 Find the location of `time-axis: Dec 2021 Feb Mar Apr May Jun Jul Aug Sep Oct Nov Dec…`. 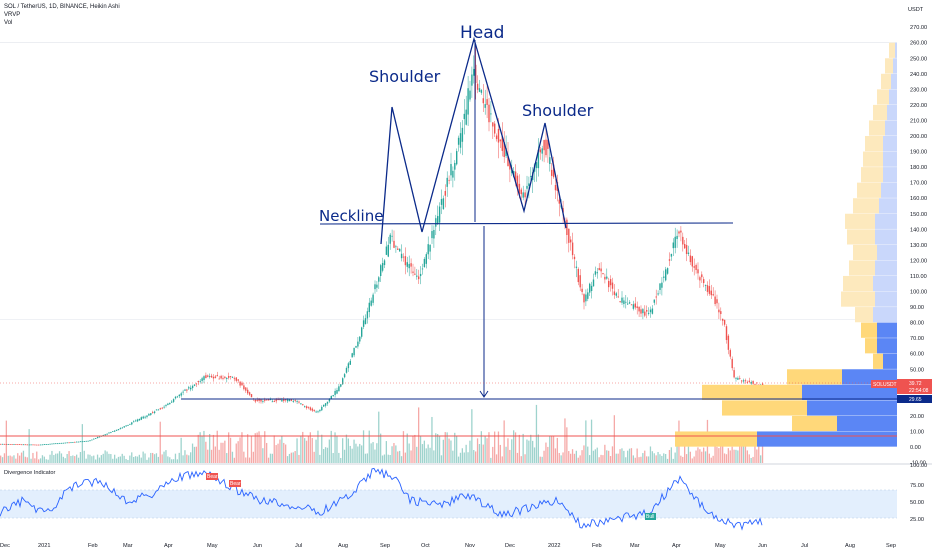

time-axis: Dec 2021 Feb Mar Apr May Jun Jul Aug Sep Oct Nov Dec… is located at coordinates (448, 546).